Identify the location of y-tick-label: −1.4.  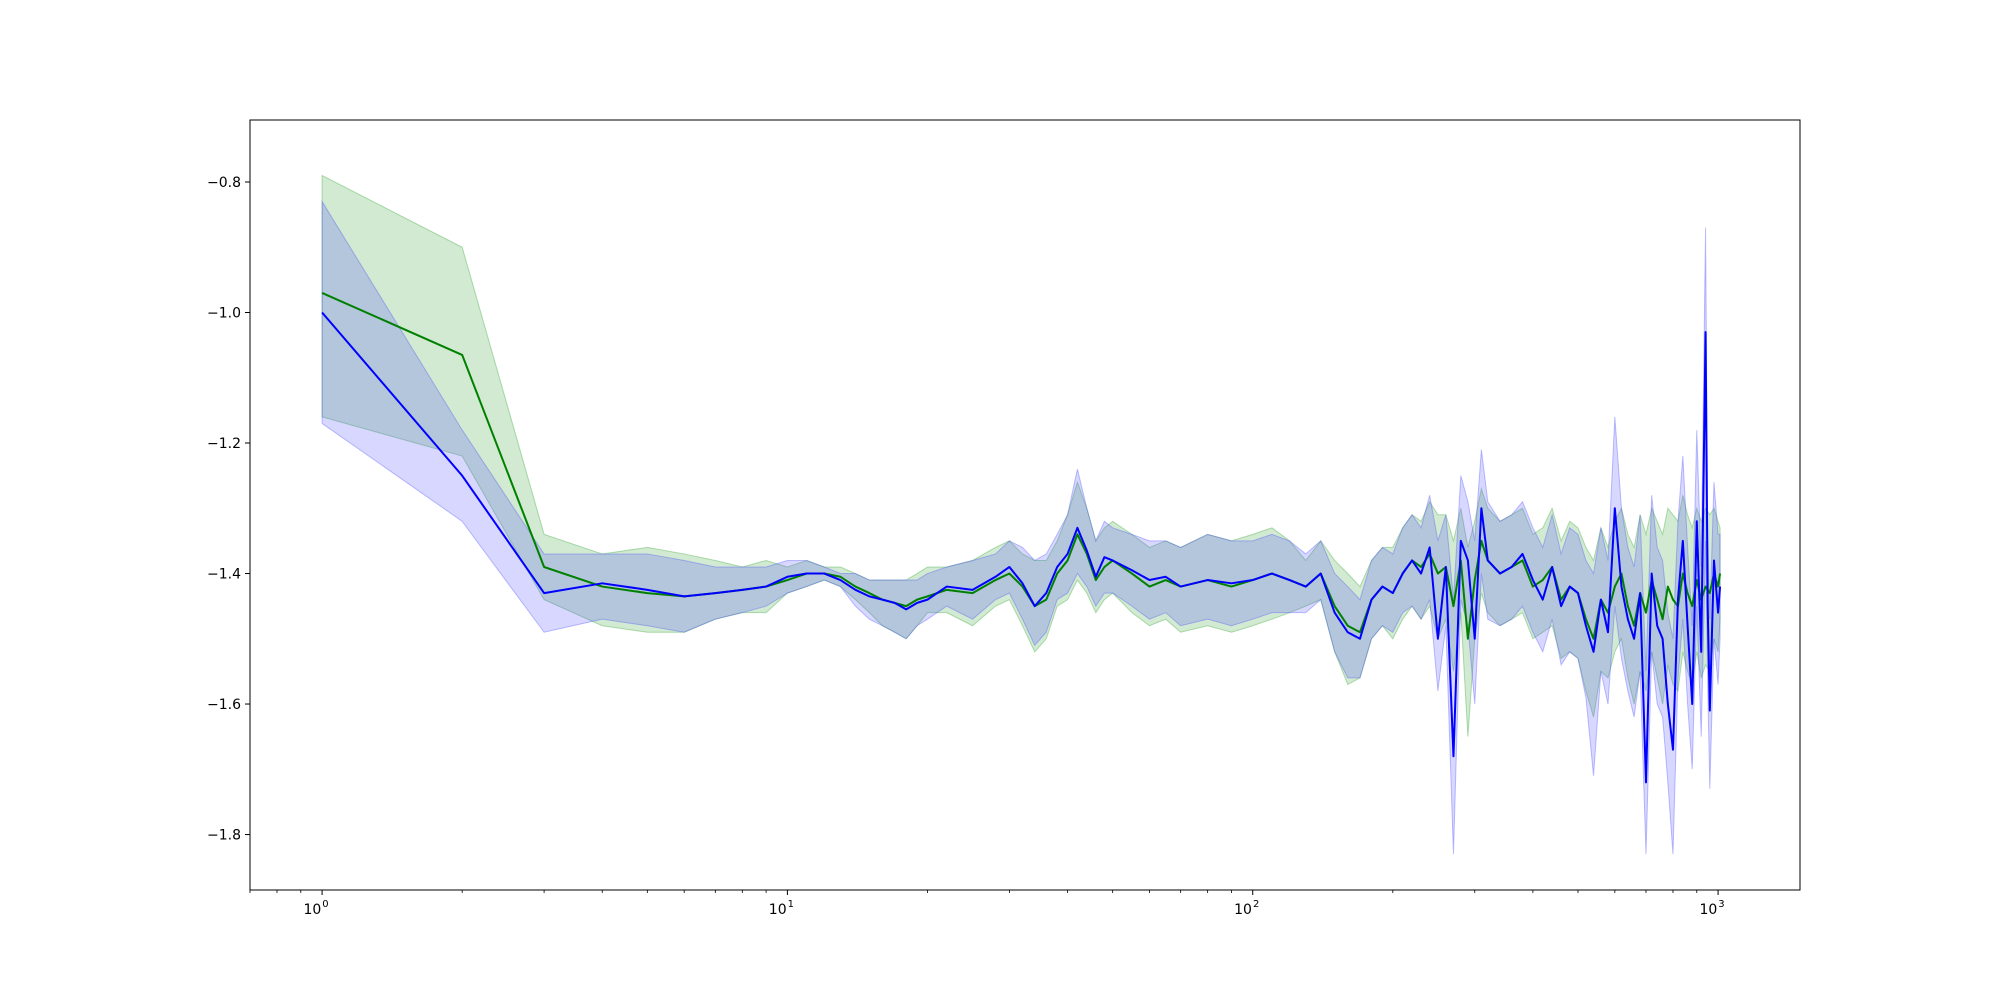
(224, 575).